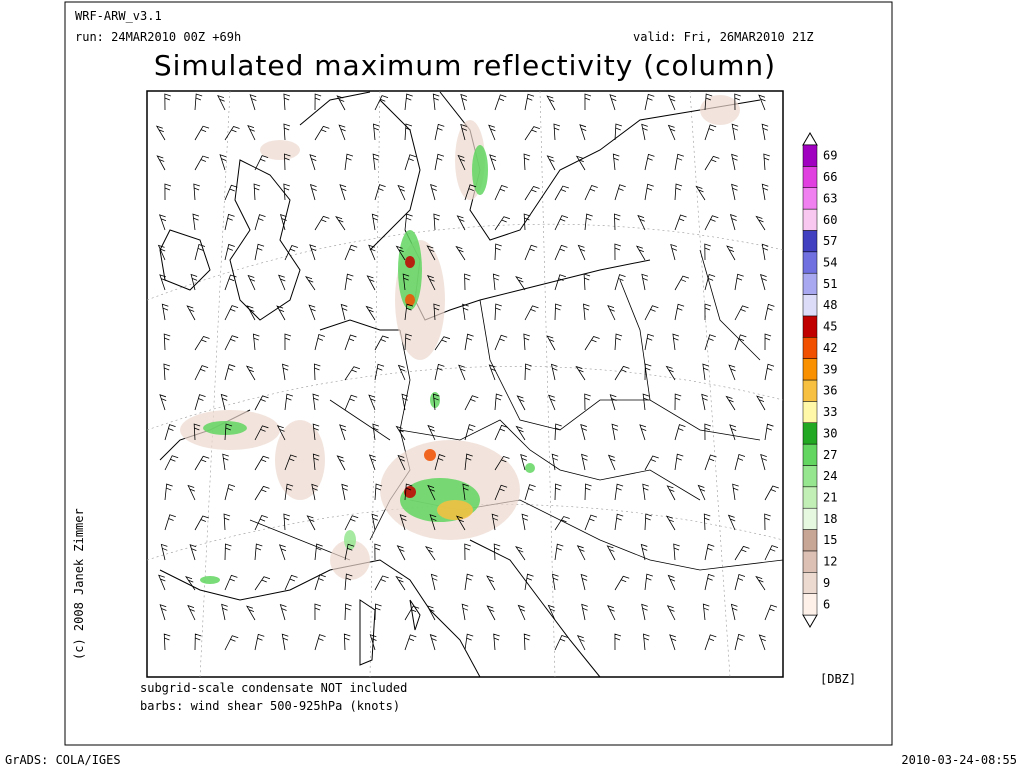  Describe the element at coordinates (830, 198) in the screenshot. I see `colorbar-label: 63` at that location.